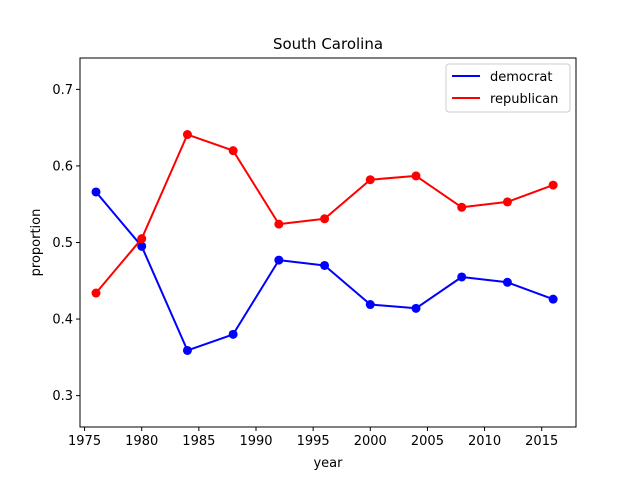 The image size is (640, 480). What do you see at coordinates (313, 441) in the screenshot?
I see `x-tick-label: 1995` at bounding box center [313, 441].